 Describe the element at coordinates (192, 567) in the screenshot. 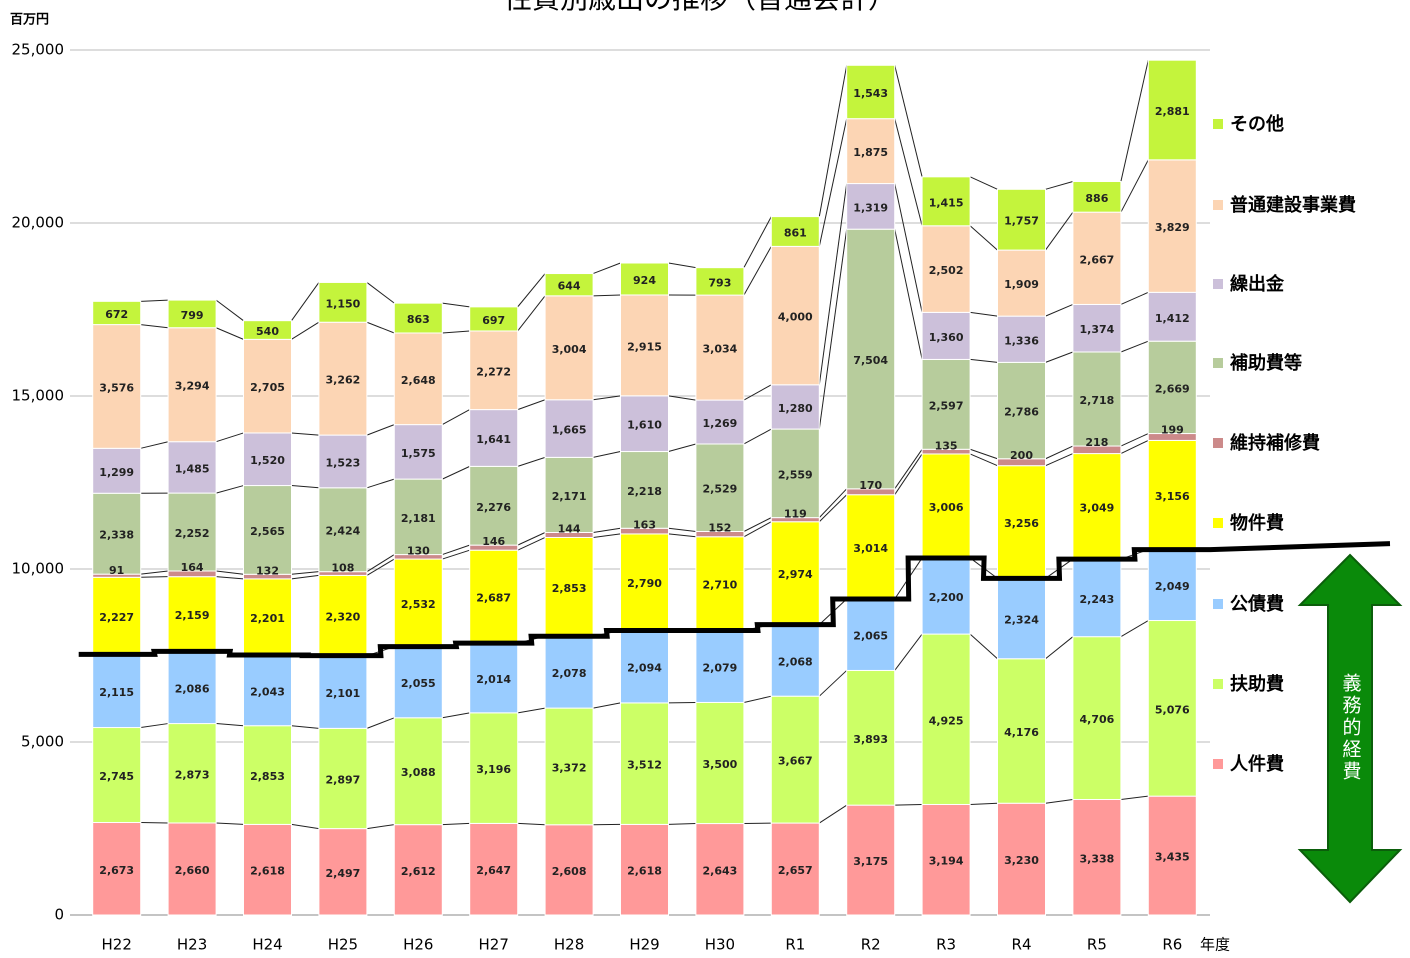

I see `value-label: 164` at that location.